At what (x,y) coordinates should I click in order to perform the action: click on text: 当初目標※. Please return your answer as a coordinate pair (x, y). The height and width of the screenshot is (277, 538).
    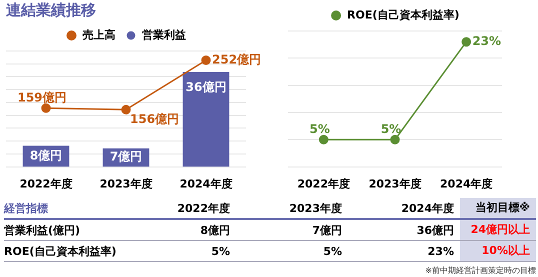
    Looking at the image, I should click on (498, 208).